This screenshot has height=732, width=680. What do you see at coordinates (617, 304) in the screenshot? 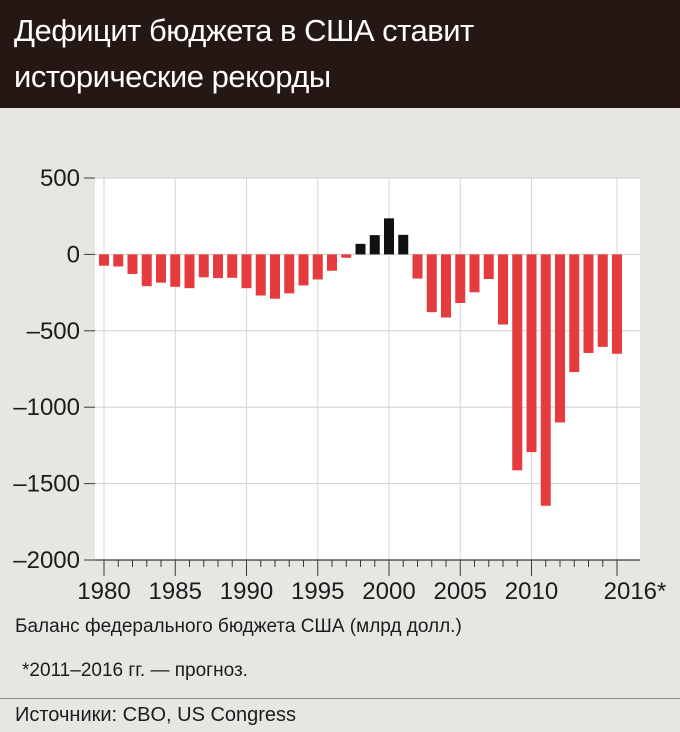
I see `bar-2016` at bounding box center [617, 304].